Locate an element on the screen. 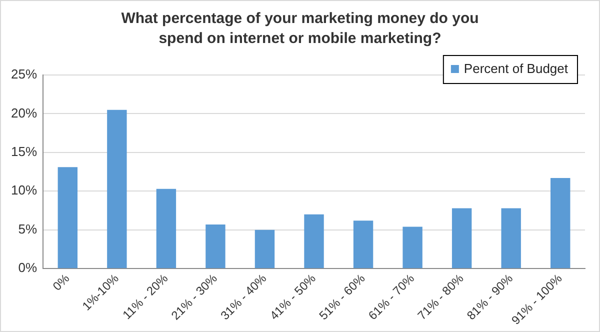 This screenshot has height=332, width=600. legend-label: Percent of Budget is located at coordinates (516, 68).